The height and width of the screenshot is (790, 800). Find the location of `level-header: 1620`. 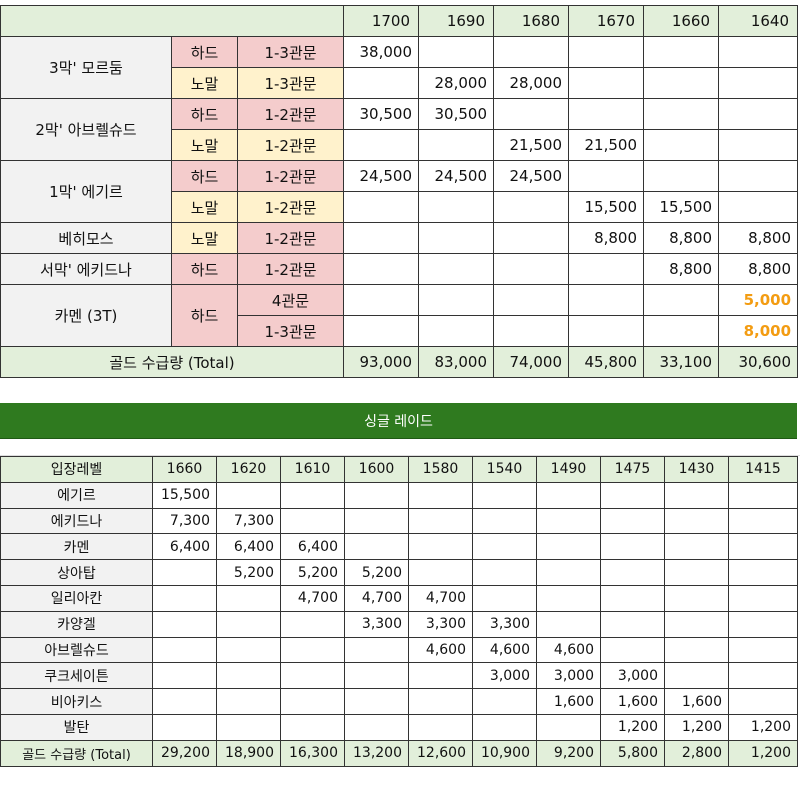

level-header: 1620 is located at coordinates (248, 469).